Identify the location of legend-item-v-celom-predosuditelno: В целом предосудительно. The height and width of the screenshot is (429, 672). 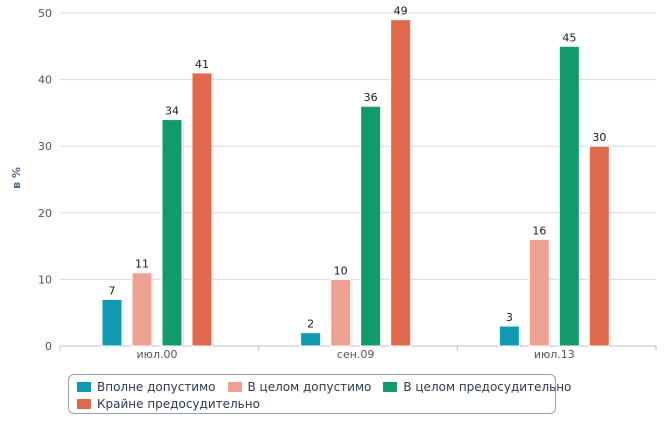
(477, 387).